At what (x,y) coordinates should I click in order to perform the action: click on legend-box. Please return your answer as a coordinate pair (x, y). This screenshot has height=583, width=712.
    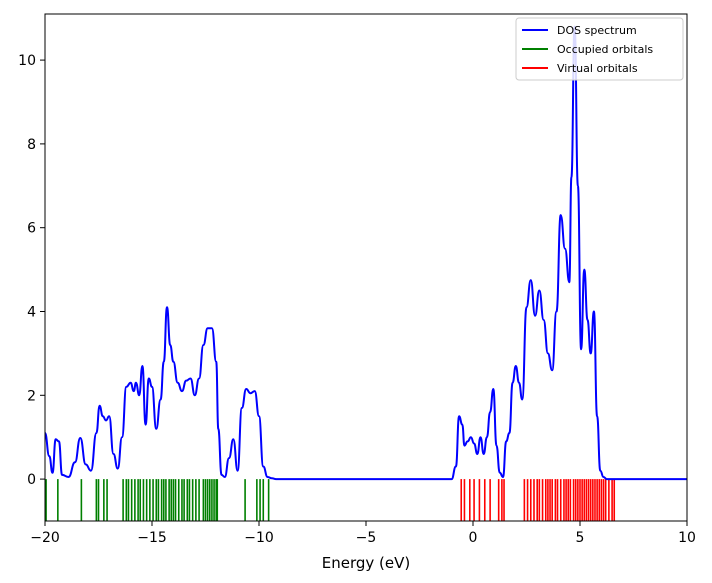
    Looking at the image, I should click on (599, 49).